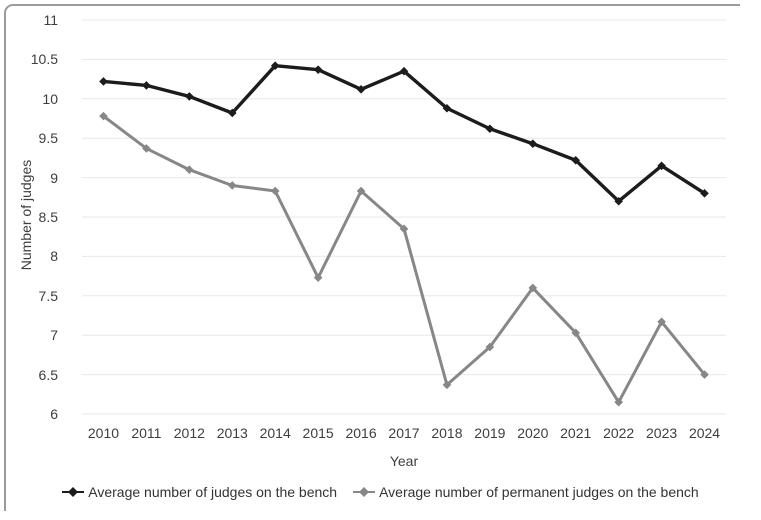 The image size is (761, 520). I want to click on x-tick-label: 2021, so click(576, 433).